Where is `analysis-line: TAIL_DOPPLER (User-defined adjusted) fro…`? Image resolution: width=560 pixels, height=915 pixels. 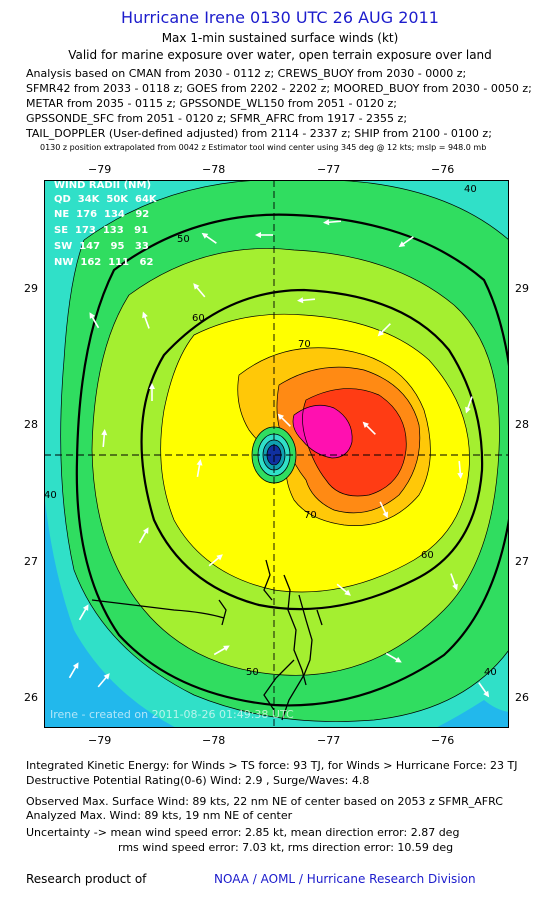
analysis-line: TAIL_DOPPLER (User-defined adjusted) fro… is located at coordinates (259, 133).